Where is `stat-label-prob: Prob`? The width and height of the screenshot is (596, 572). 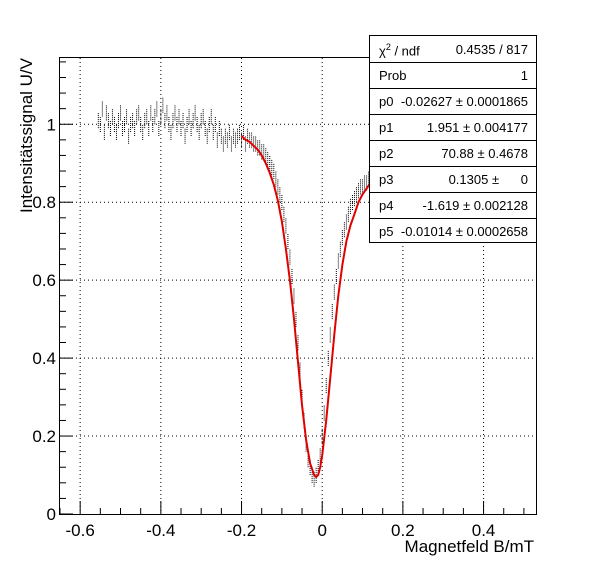
stat-label-prob: Prob is located at coordinates (393, 75).